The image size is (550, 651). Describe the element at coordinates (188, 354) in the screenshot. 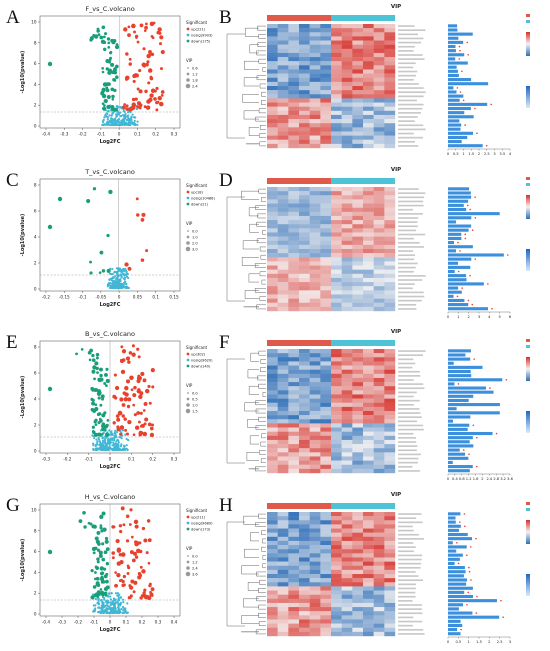

I see `legend-swatch` at that location.